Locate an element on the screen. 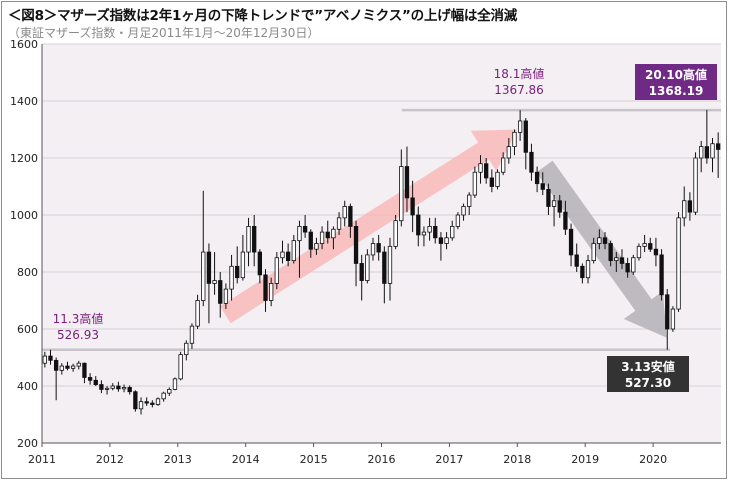  x-tick-label: 2015 is located at coordinates (314, 459).